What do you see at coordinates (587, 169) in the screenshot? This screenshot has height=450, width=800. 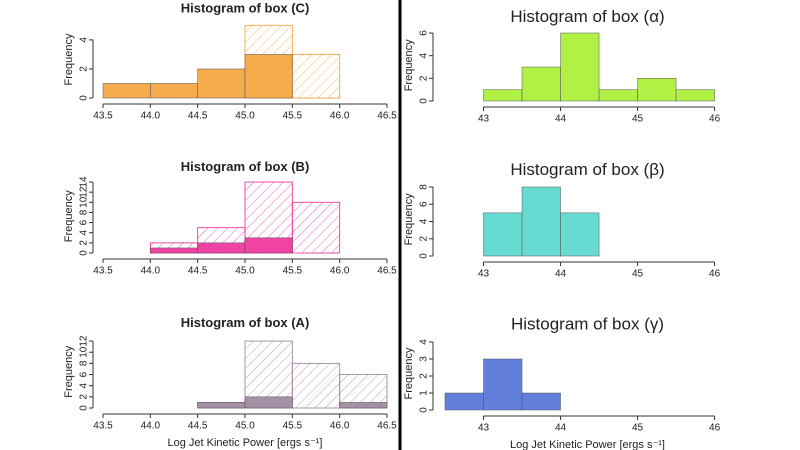 I see `panel-title: Histogram of box (β)` at bounding box center [587, 169].